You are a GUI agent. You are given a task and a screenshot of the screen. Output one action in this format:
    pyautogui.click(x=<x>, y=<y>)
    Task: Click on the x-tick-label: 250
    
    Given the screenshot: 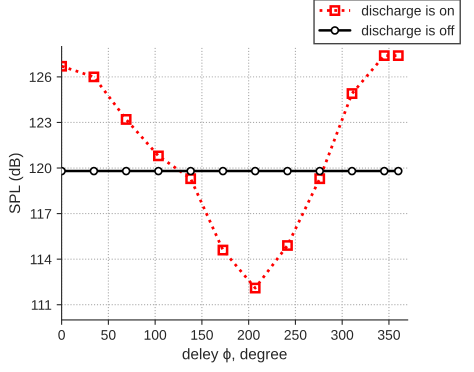 What is the action you would take?
    pyautogui.click(x=295, y=335)
    